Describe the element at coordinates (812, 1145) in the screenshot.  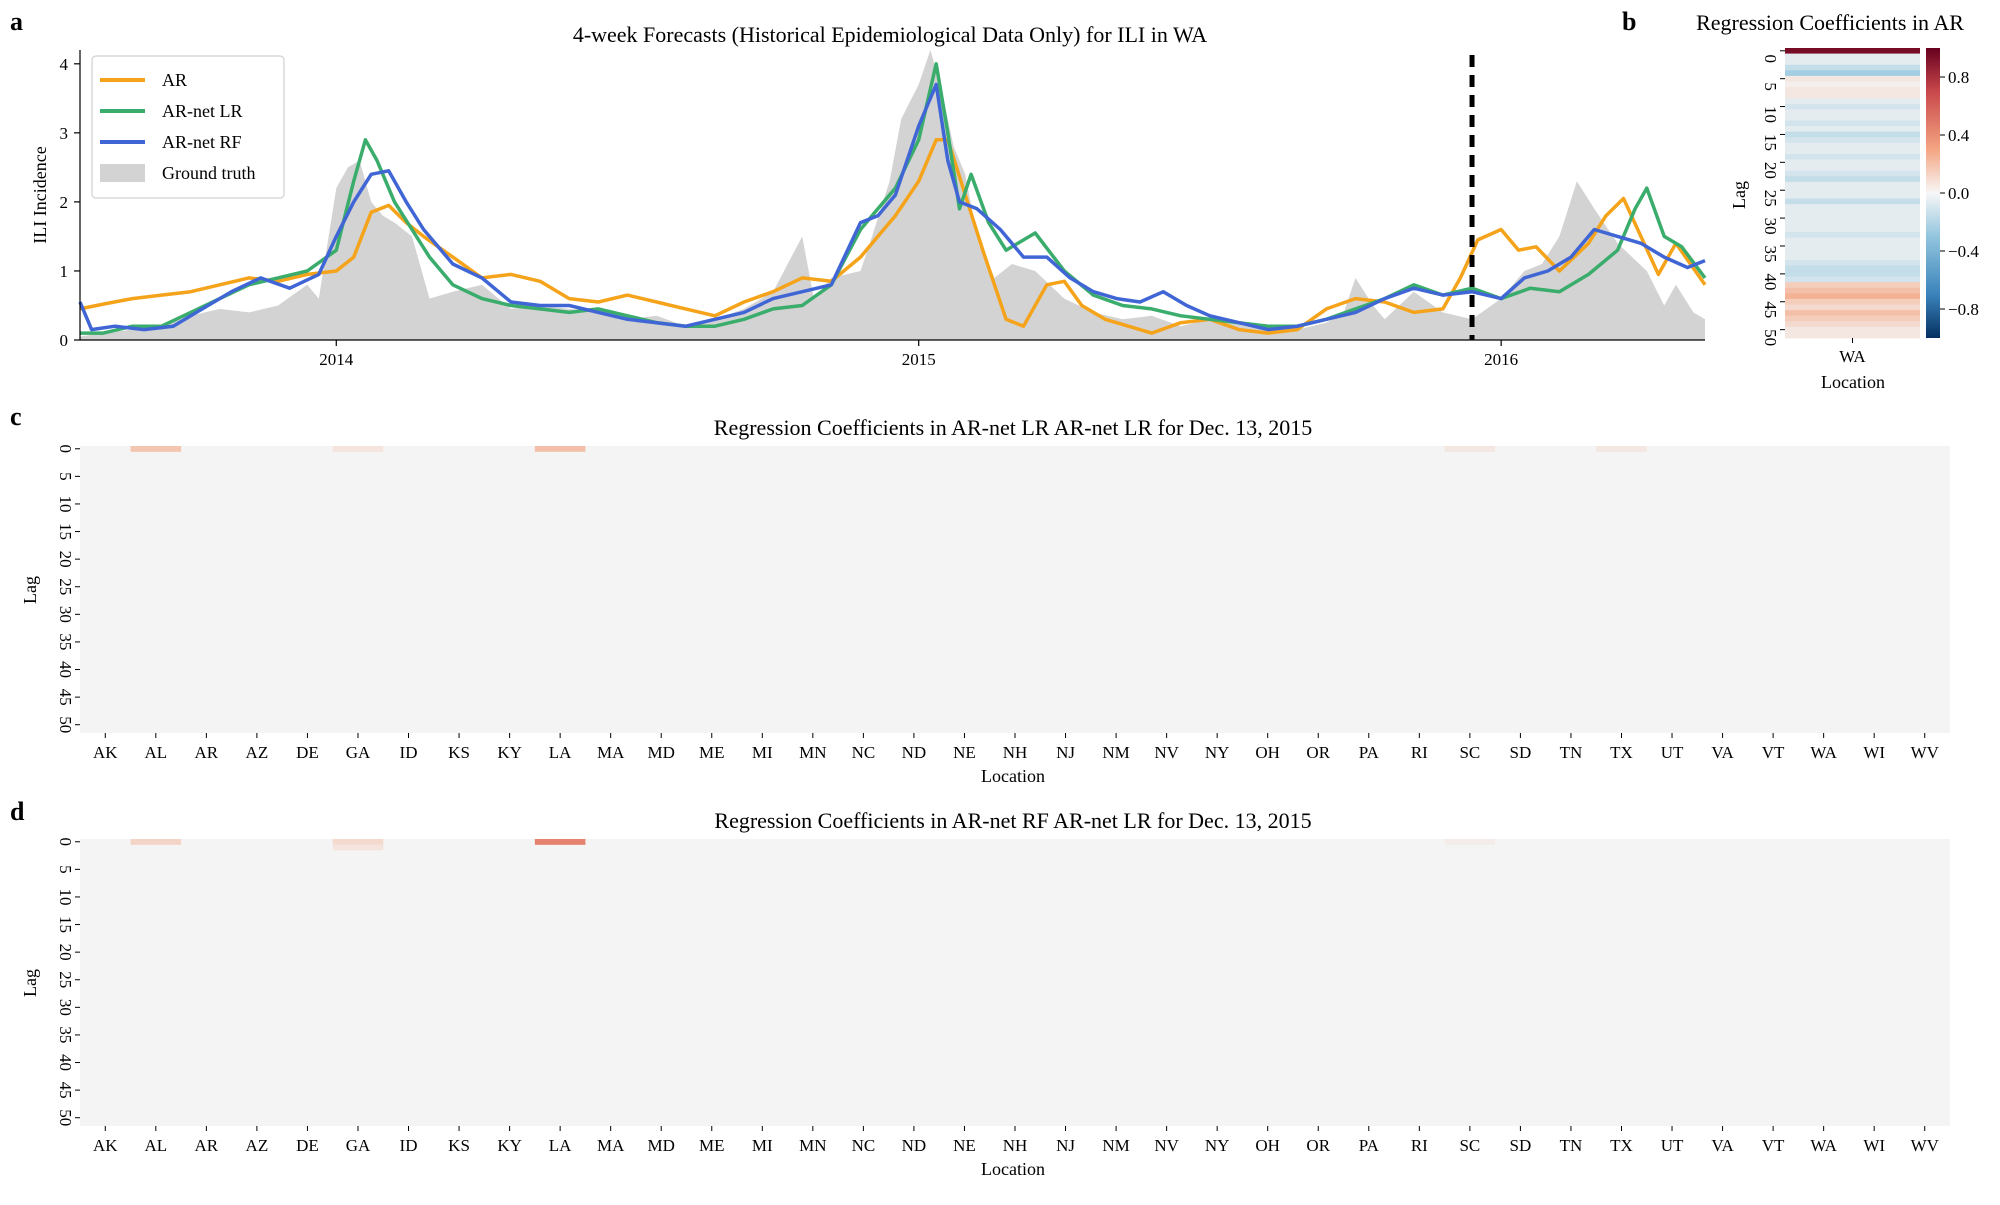
I see `x-tick-label-mn: MN` at that location.